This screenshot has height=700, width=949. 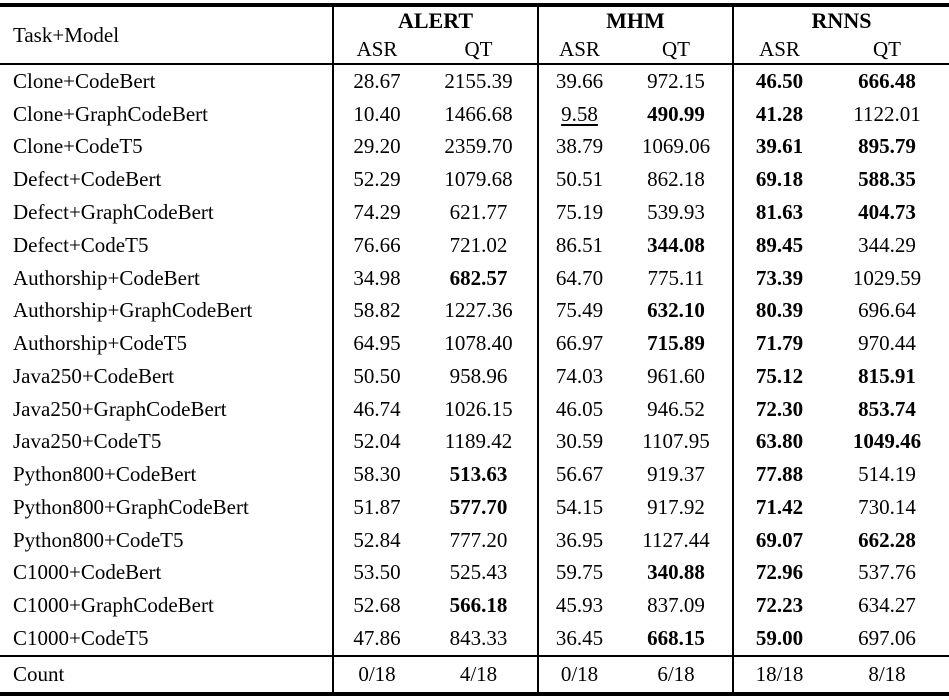 I want to click on rnns-qt-cell: 970.44, so click(x=887, y=343).